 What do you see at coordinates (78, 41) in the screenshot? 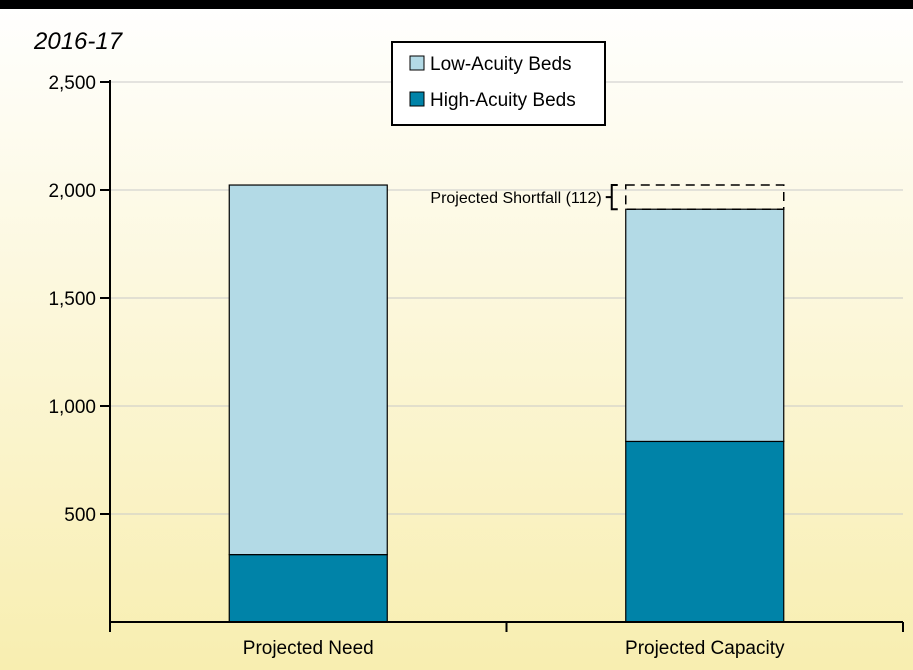
I see `chart-title: 2016-17` at bounding box center [78, 41].